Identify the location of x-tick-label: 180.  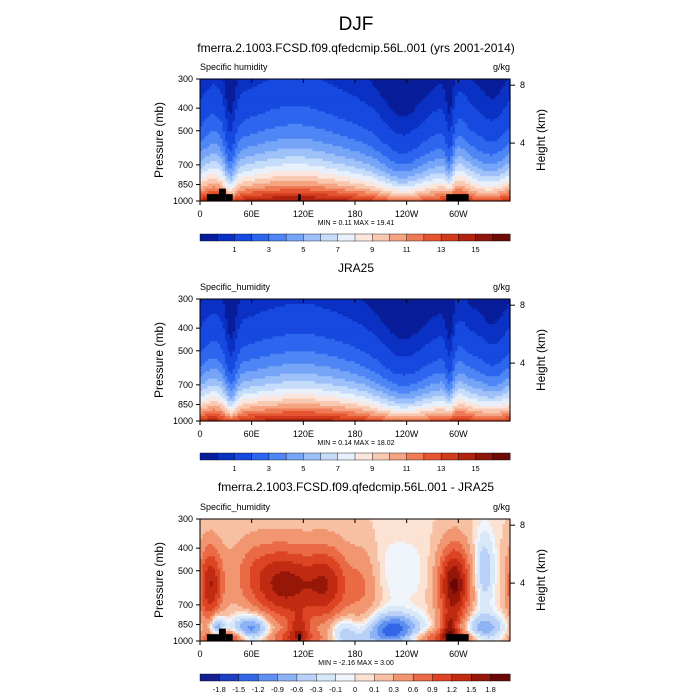
(354, 214).